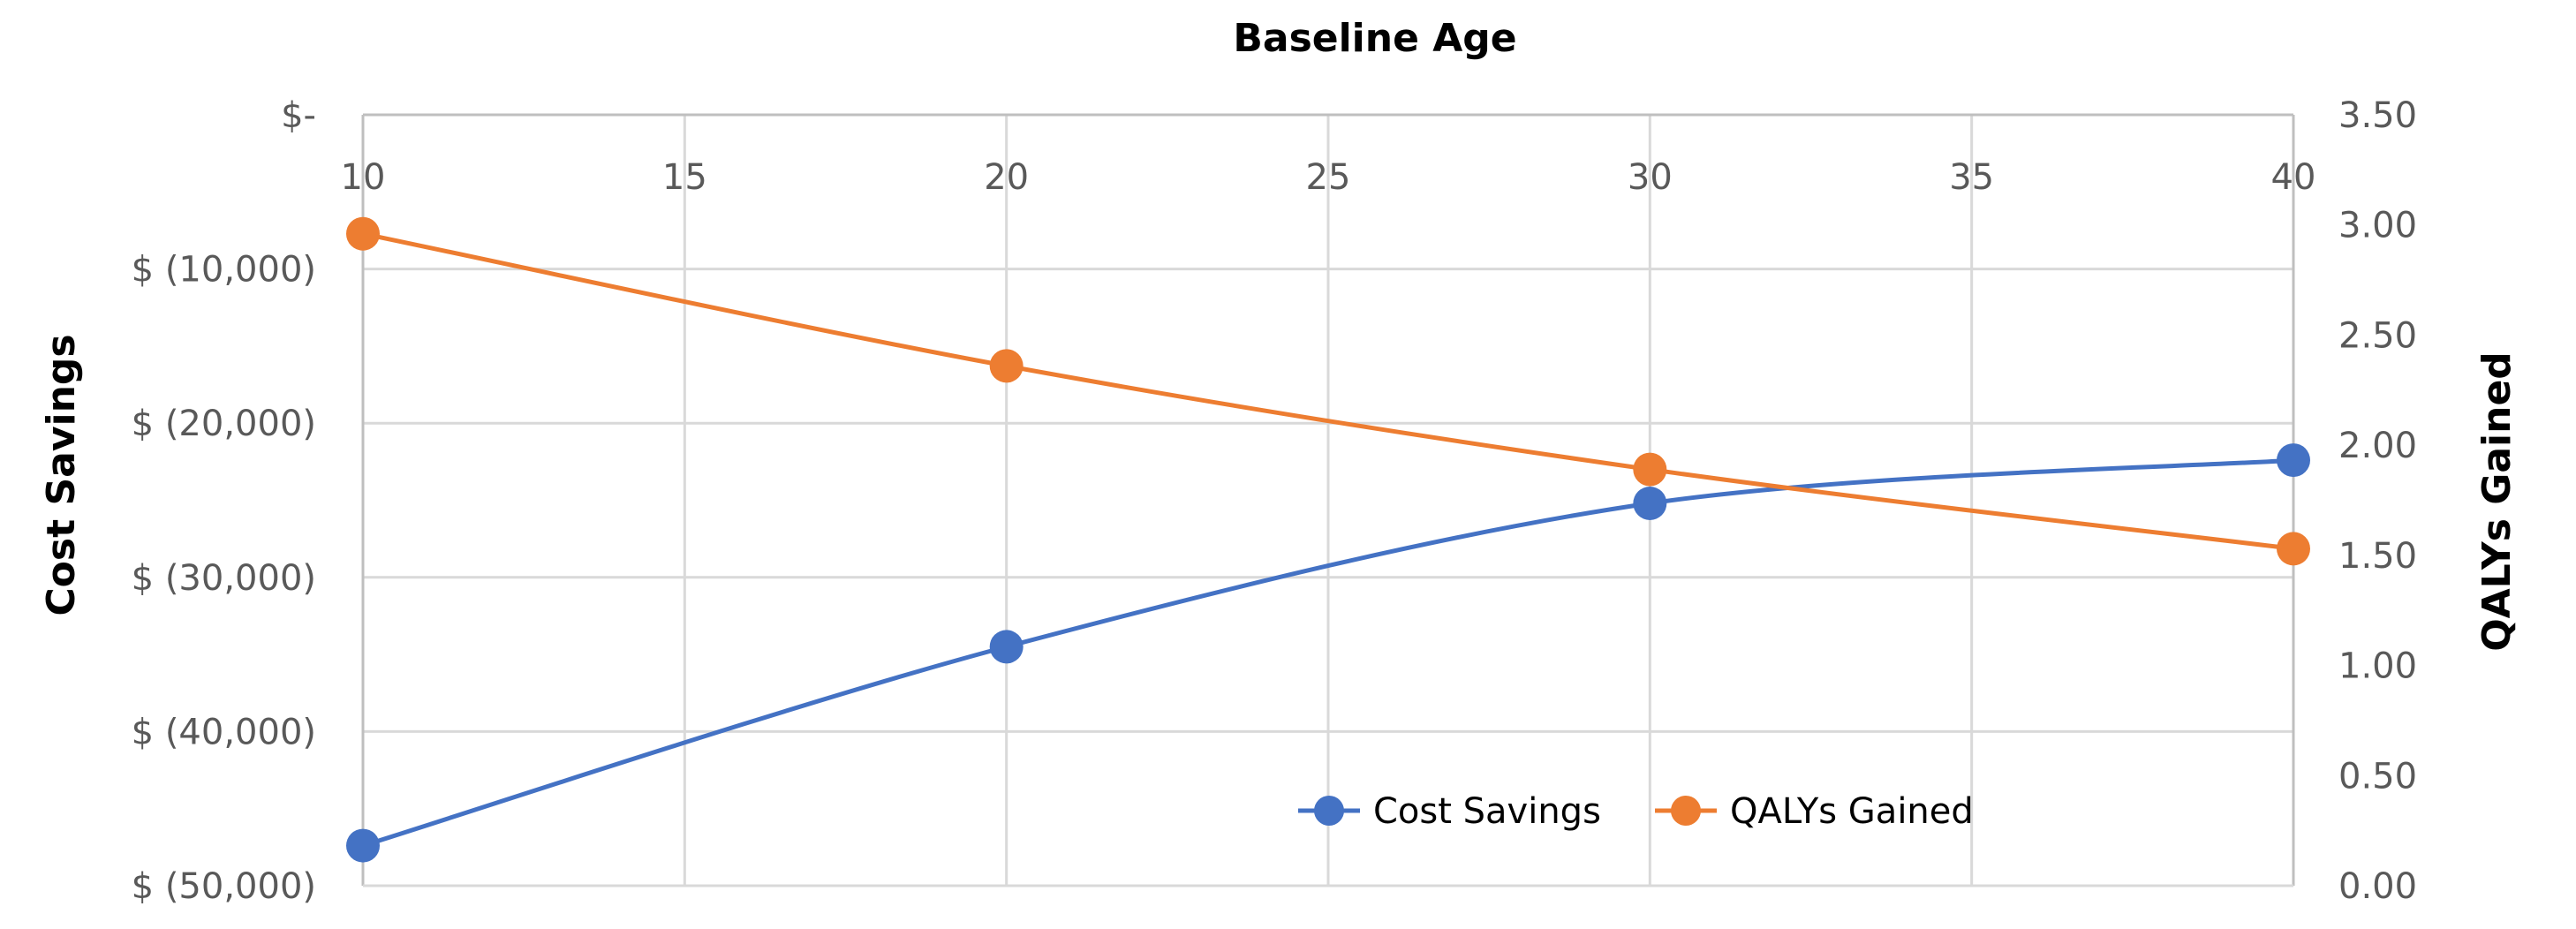 This screenshot has height=929, width=2576. What do you see at coordinates (224, 270) in the screenshot?
I see `y-tick-label: $ (10,000)` at bounding box center [224, 270].